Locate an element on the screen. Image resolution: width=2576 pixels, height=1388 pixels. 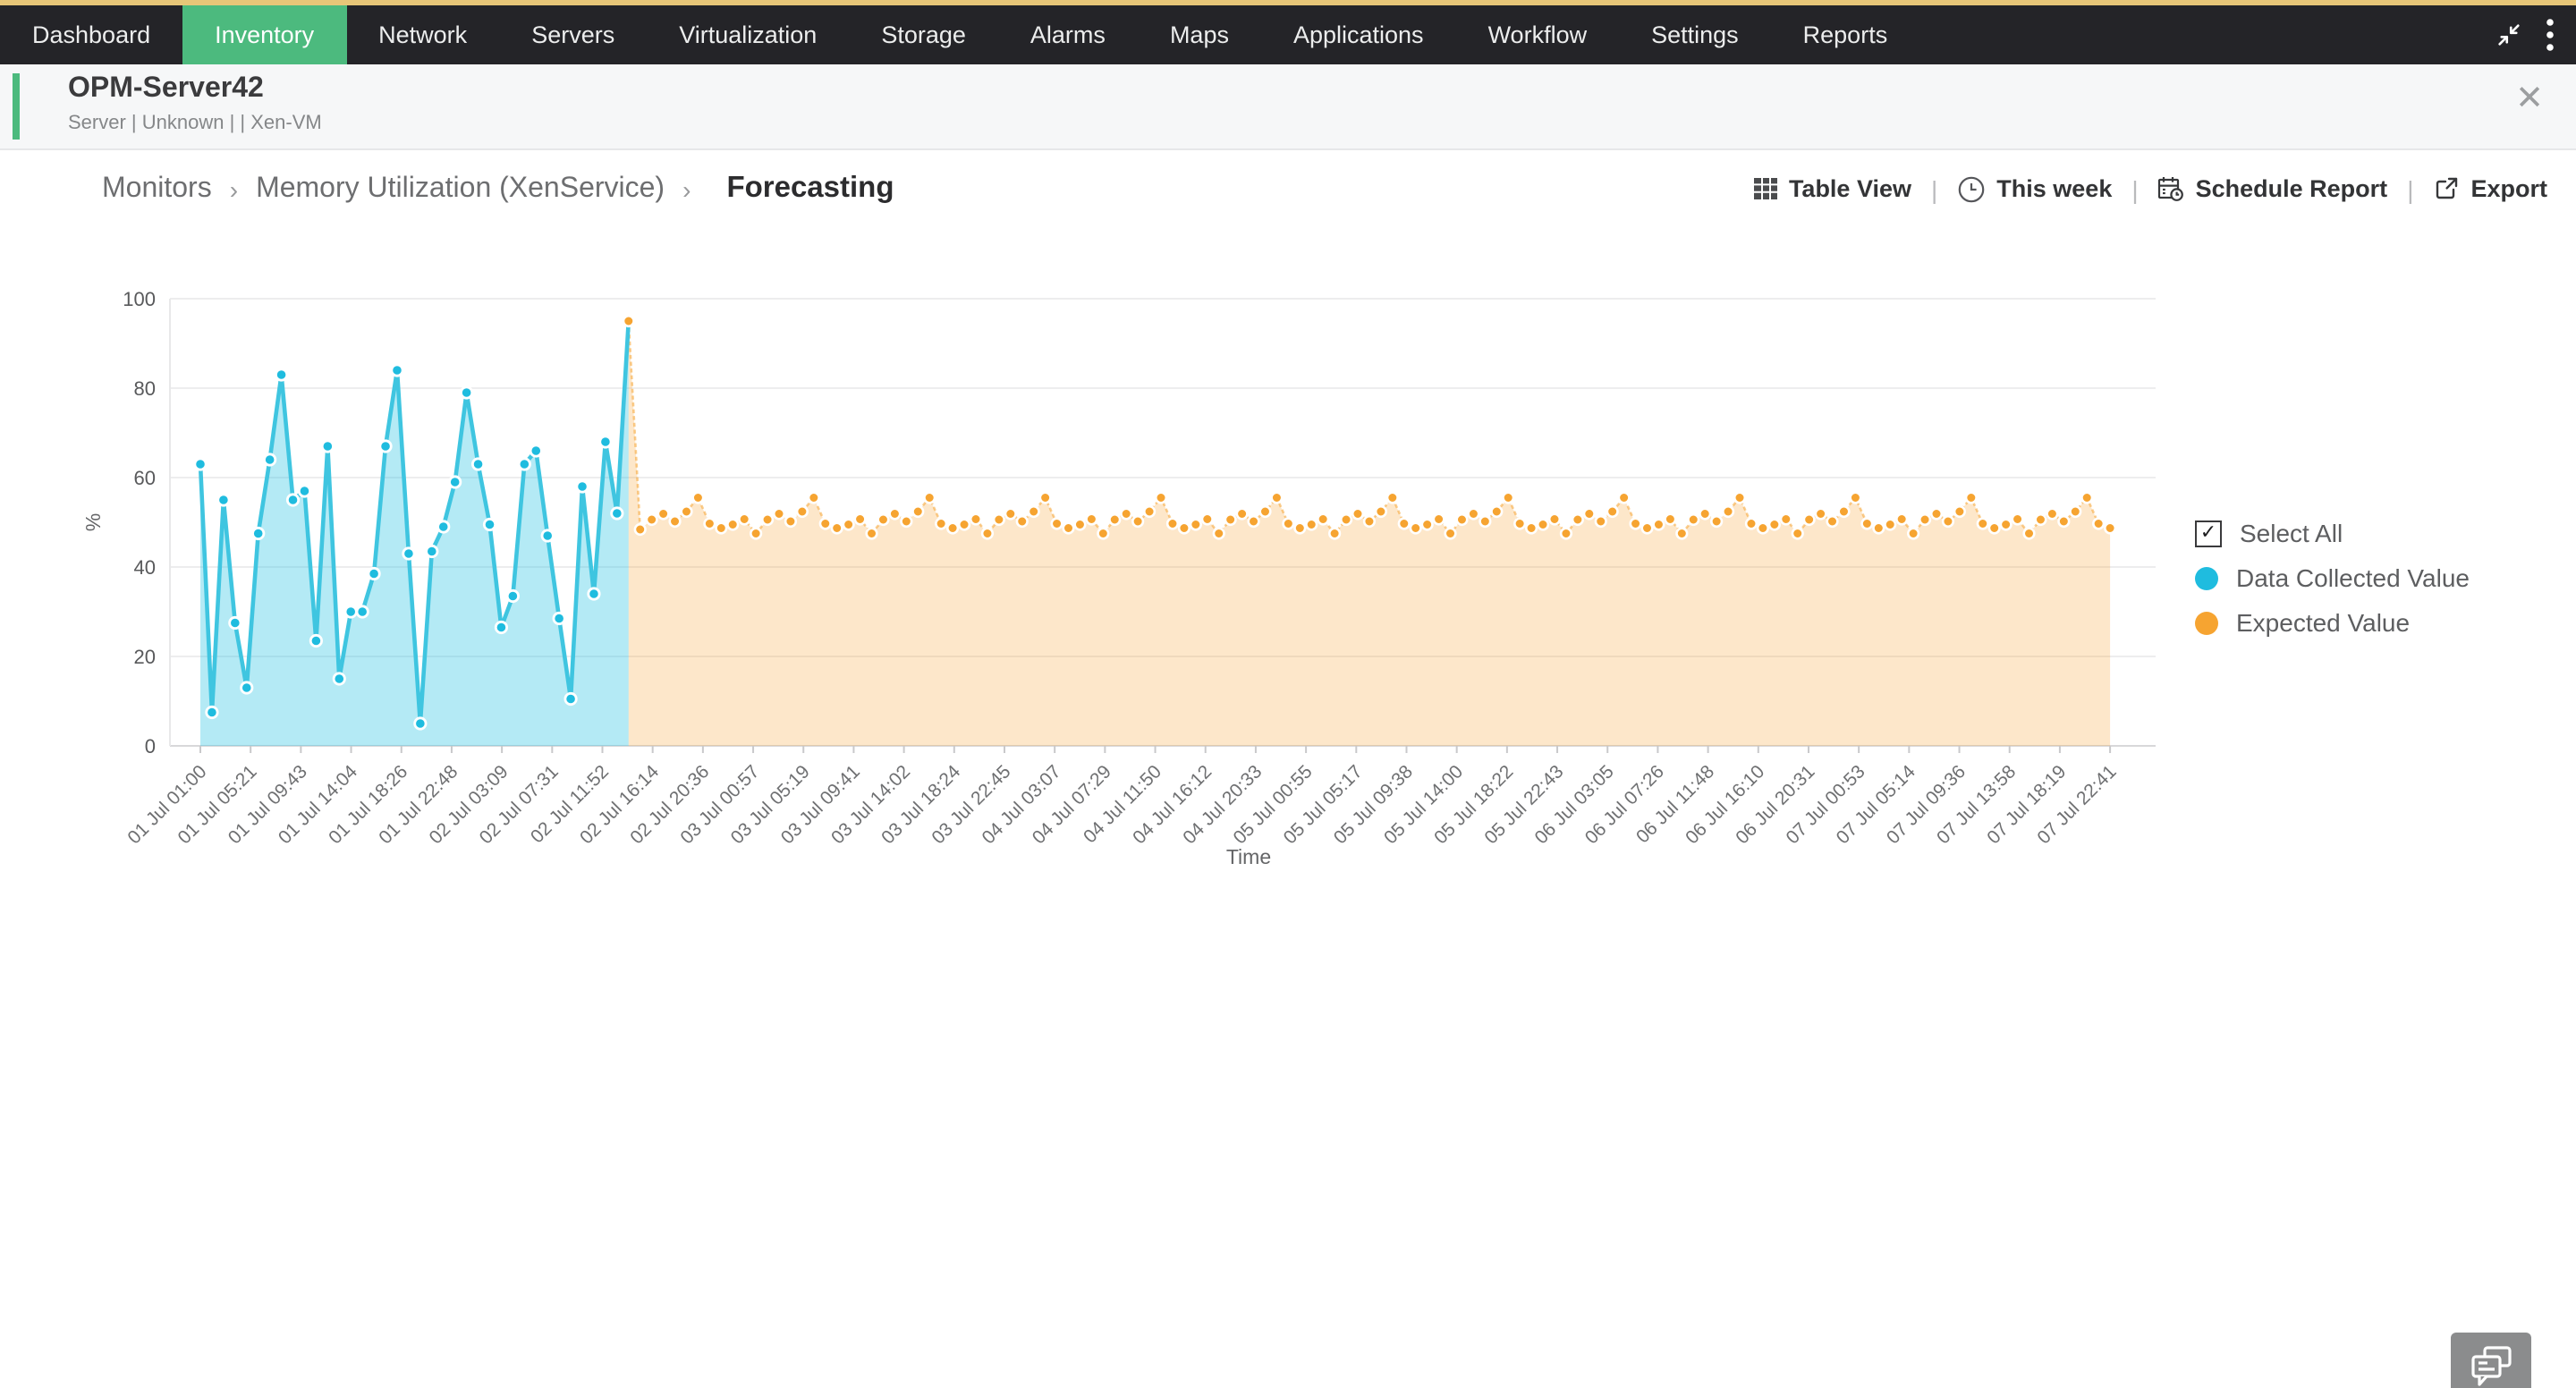
nav-tab-maps: Maps is located at coordinates (1199, 34).